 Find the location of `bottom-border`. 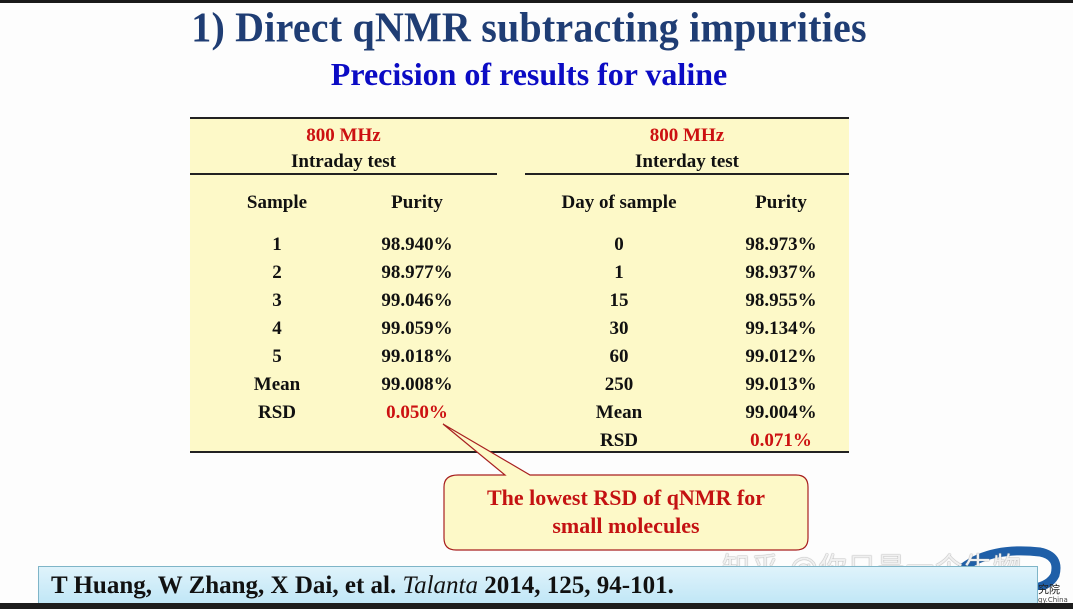

bottom-border is located at coordinates (536, 606).